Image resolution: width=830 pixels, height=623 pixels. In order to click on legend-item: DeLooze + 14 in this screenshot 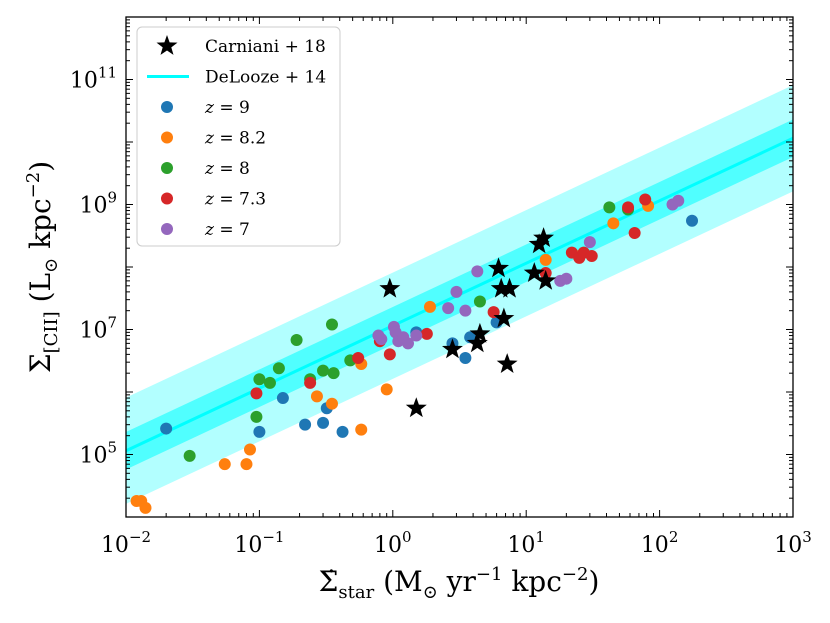, I will do `click(236, 78)`.